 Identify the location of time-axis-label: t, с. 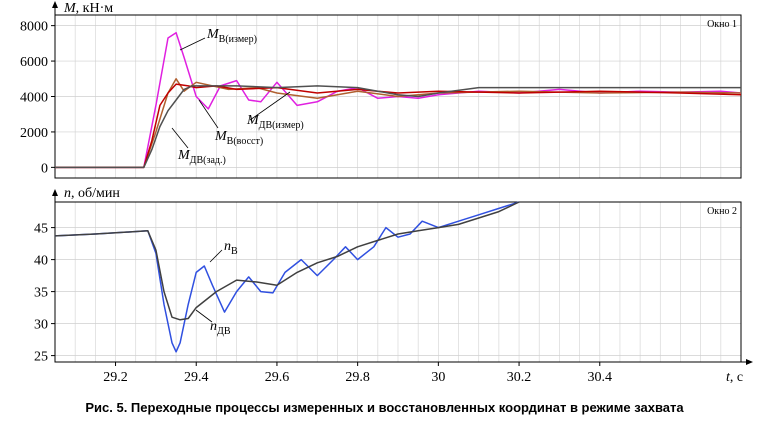
(734, 377).